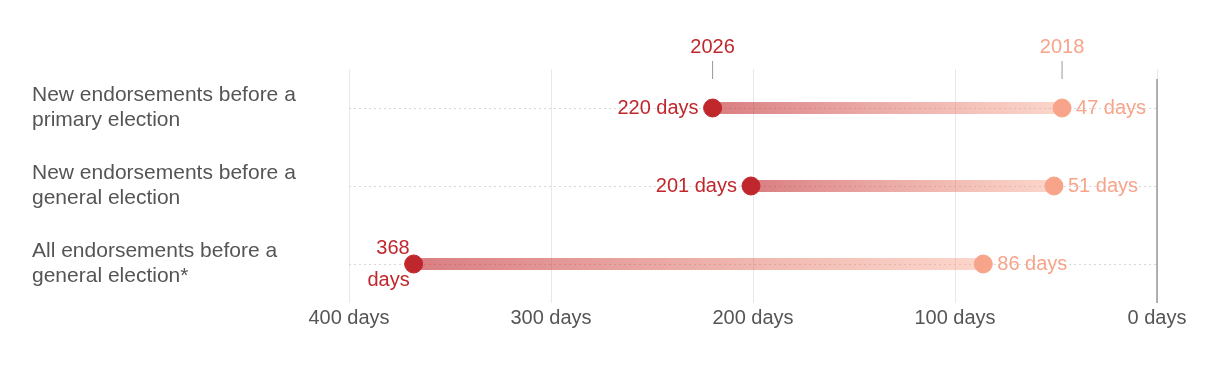 The height and width of the screenshot is (366, 1220). What do you see at coordinates (164, 184) in the screenshot?
I see `y-tick-label: New endorsements before a general election` at bounding box center [164, 184].